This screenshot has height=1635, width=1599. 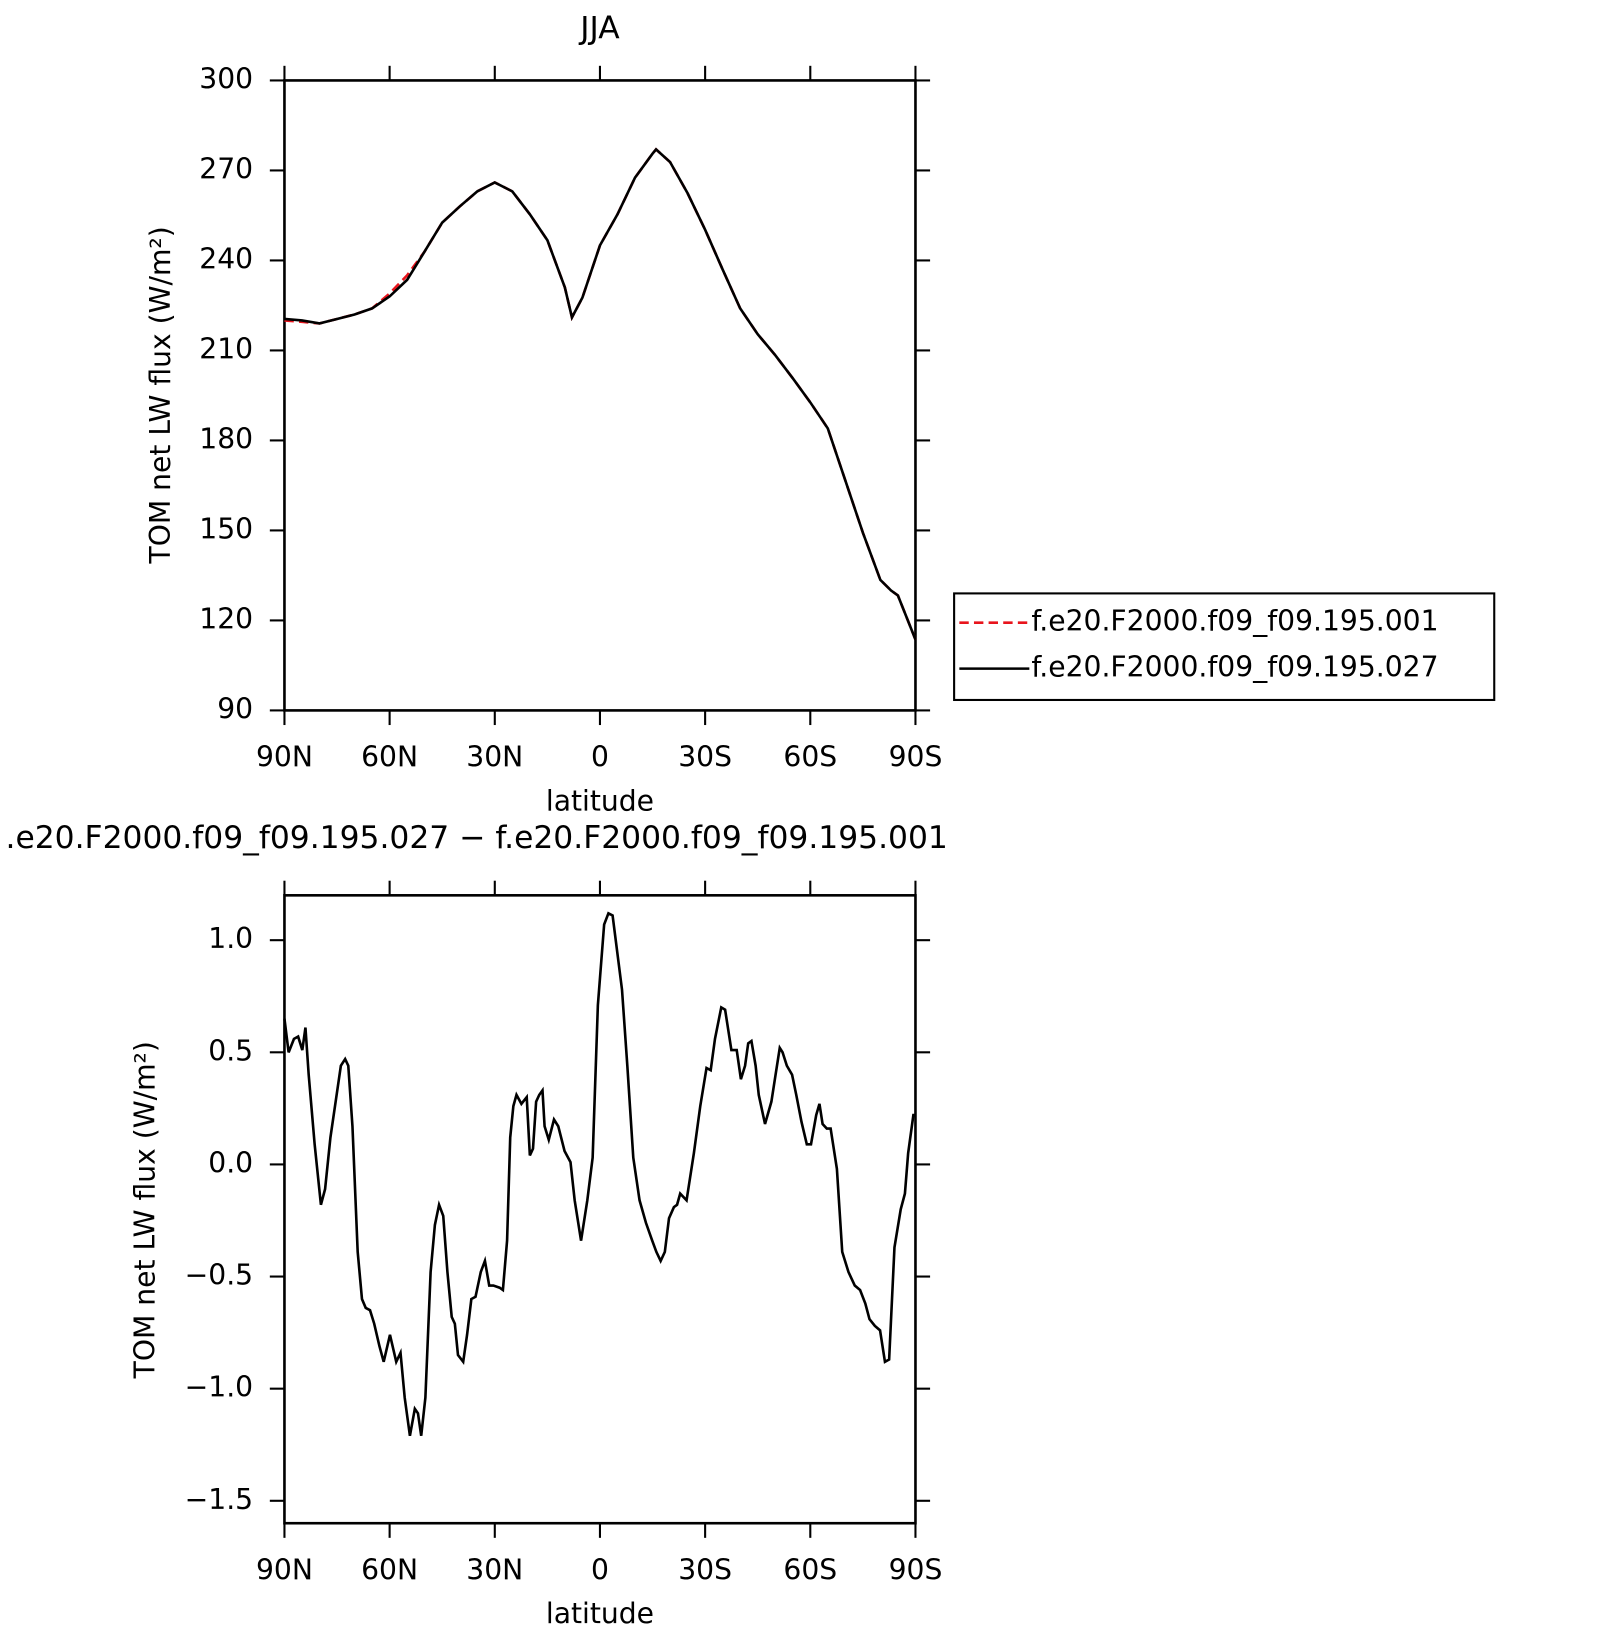 What do you see at coordinates (230, 1050) in the screenshot?
I see `y-tick-label: 0.5` at bounding box center [230, 1050].